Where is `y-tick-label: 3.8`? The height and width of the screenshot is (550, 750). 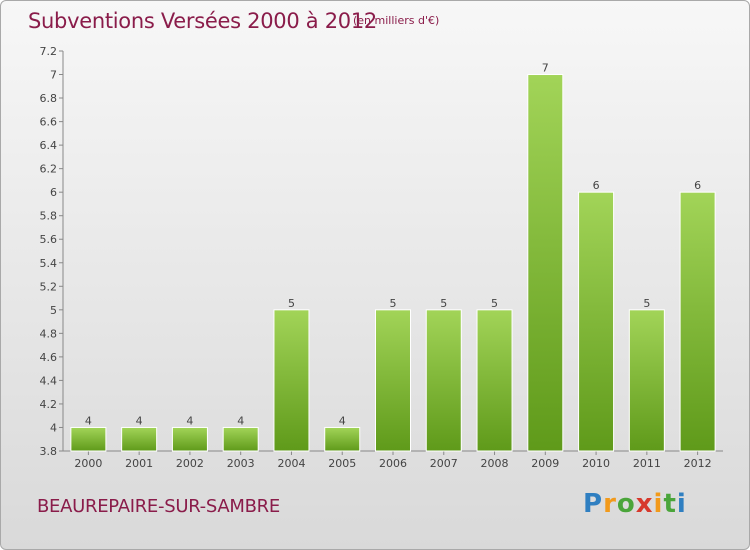
y-tick-label: 3.8 is located at coordinates (49, 451).